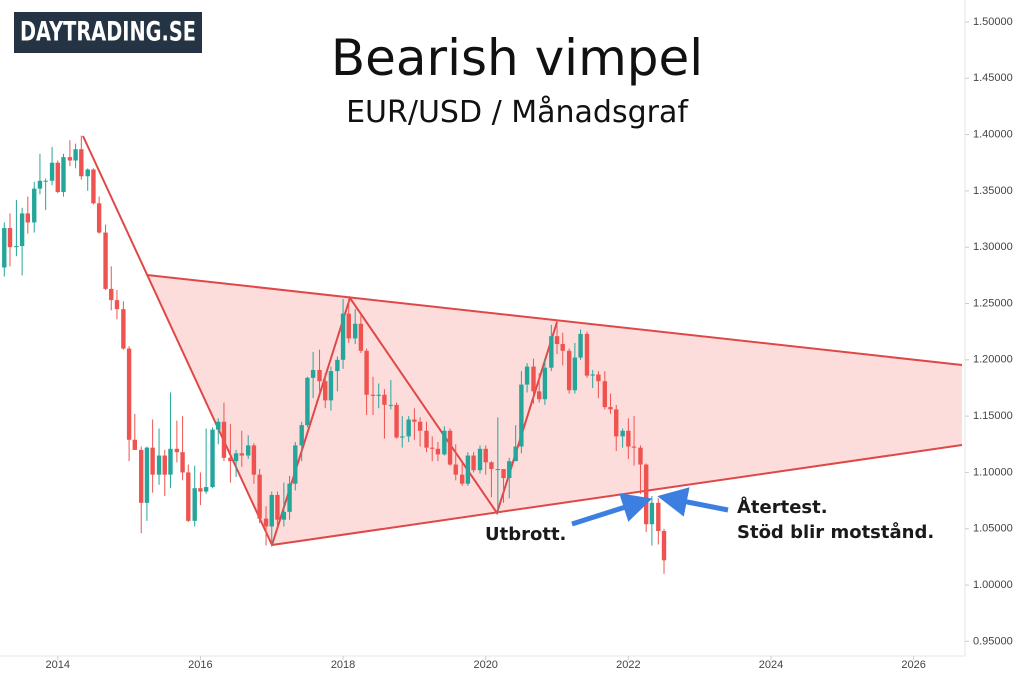  Describe the element at coordinates (200, 665) in the screenshot. I see `x-tick-label: 2016` at that location.